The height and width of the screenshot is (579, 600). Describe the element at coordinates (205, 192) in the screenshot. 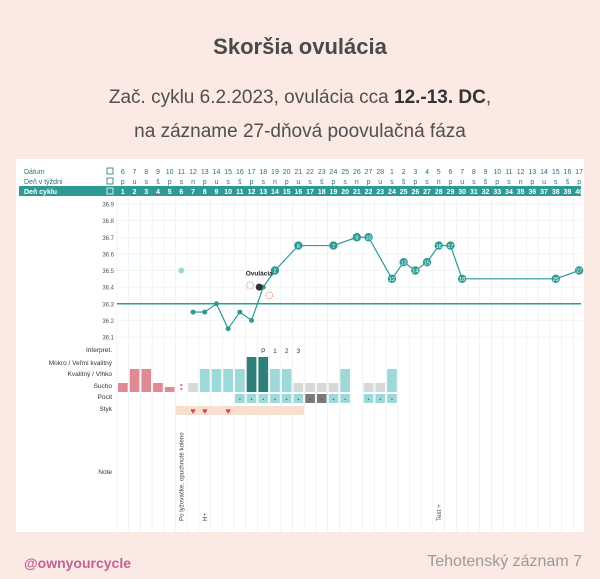

I see `header-cell: 8` at that location.